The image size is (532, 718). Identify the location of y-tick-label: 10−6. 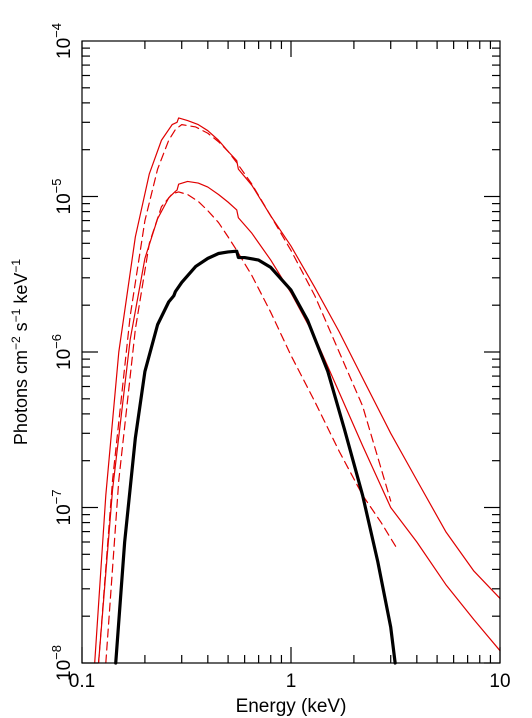
(62, 352).